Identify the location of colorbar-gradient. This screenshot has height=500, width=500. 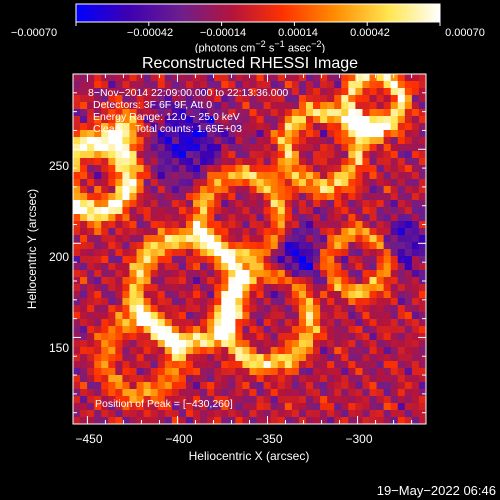
(258, 13).